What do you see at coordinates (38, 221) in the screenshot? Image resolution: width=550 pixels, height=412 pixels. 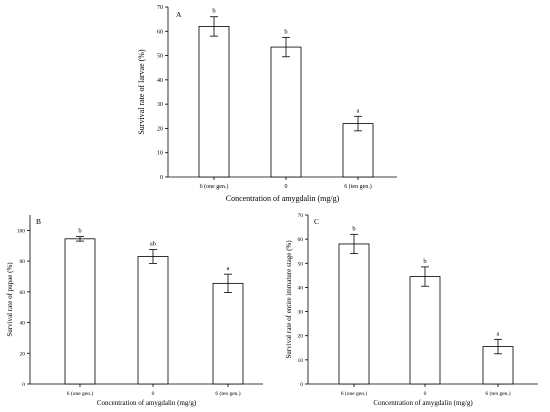 I see `panel-label: B` at bounding box center [38, 221].